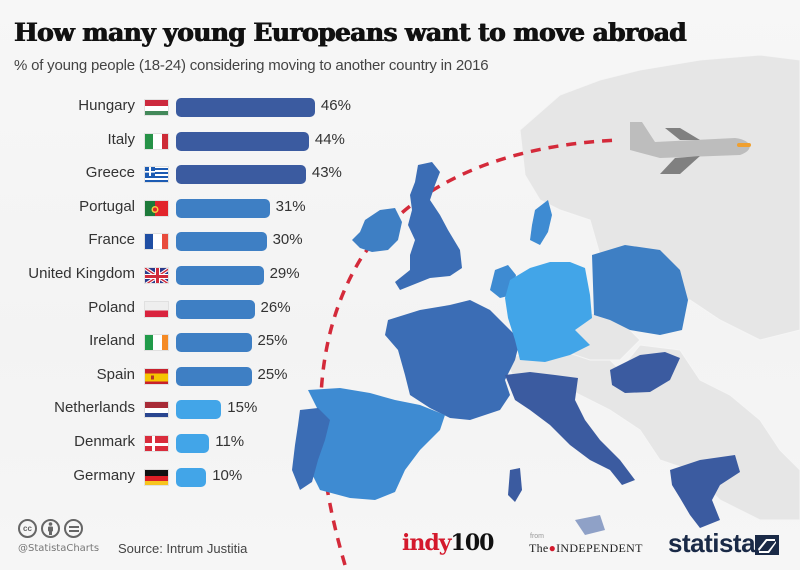 This screenshot has height=570, width=800. I want to click on airplane-icon, so click(690, 148).